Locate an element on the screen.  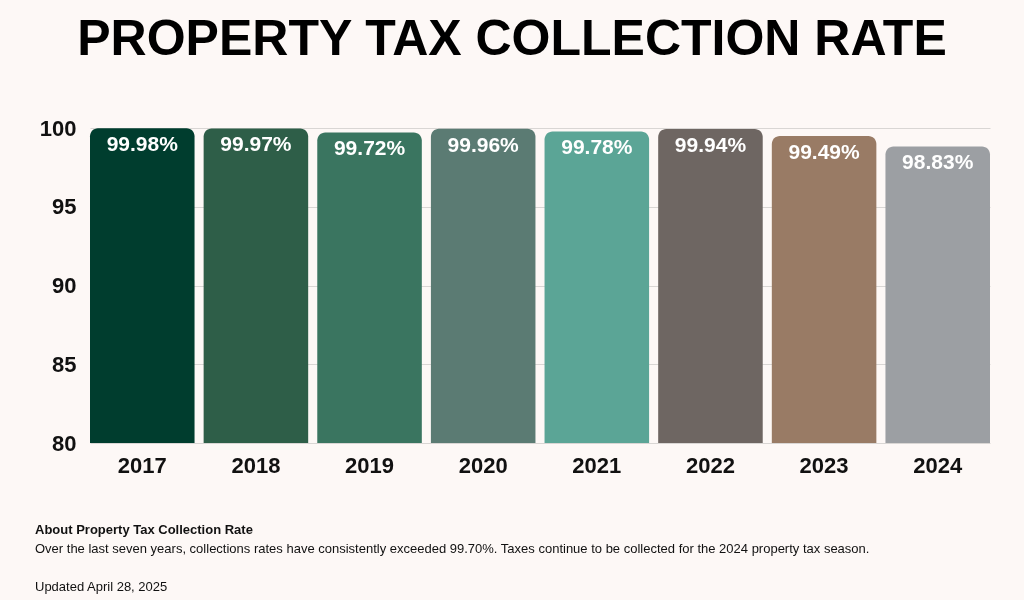
text: Over the last seven years, collections rates have consistently exceeded 99.70%. Taxes continue to be collected for the 2024 property tax season. is located at coordinates (452, 548).